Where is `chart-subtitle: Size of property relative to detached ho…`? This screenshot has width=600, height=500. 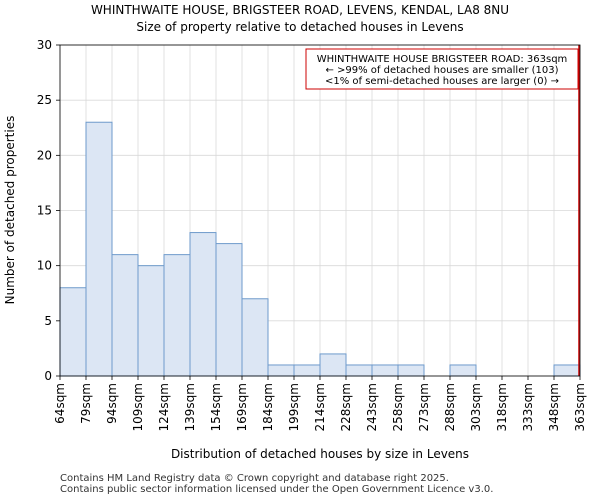 chart-subtitle: Size of property relative to detached ho… is located at coordinates (299, 27).